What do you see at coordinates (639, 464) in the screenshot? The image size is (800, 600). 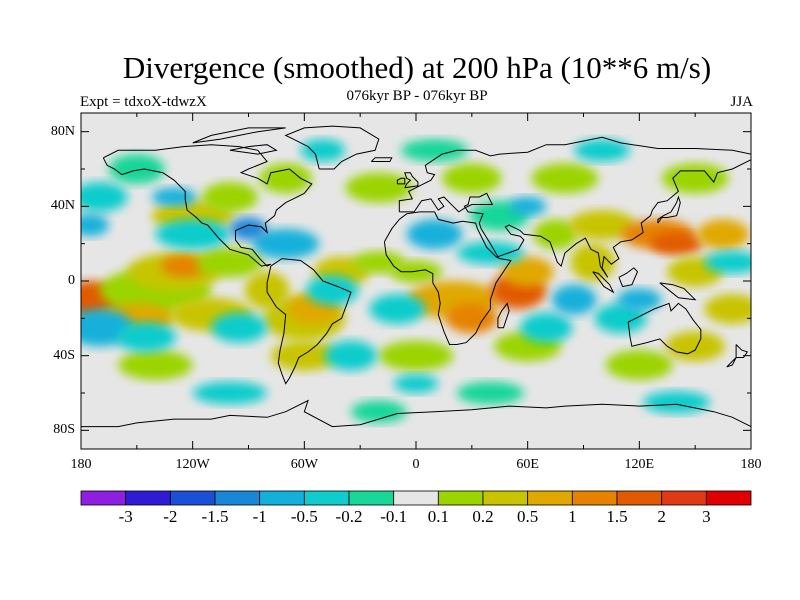 I see `lon-label-5: 120E` at bounding box center [639, 464].